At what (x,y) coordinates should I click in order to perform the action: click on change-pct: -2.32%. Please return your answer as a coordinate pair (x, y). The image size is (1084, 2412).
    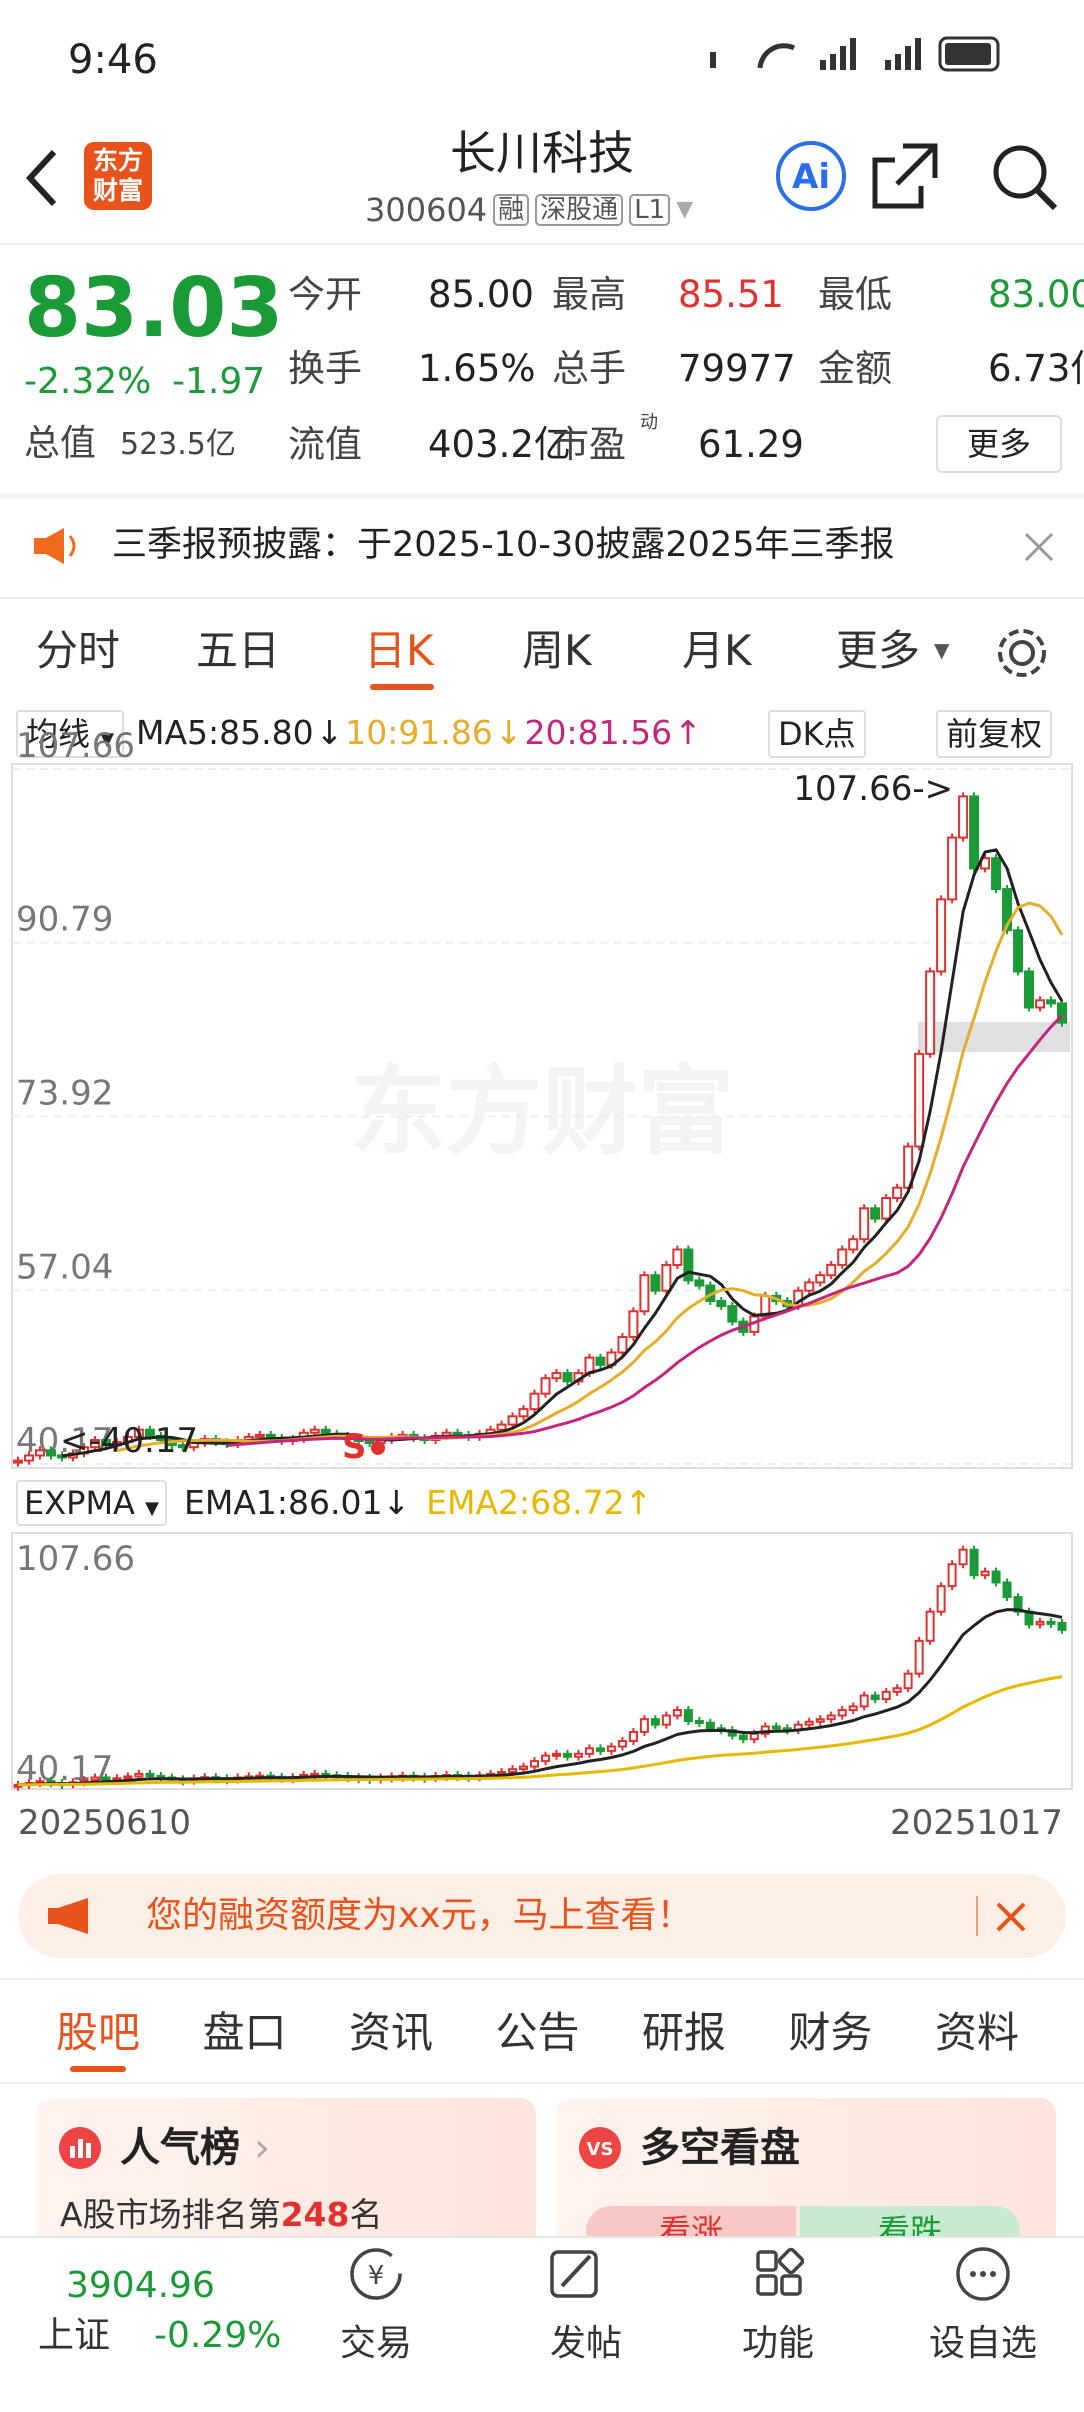
    Looking at the image, I should click on (88, 381).